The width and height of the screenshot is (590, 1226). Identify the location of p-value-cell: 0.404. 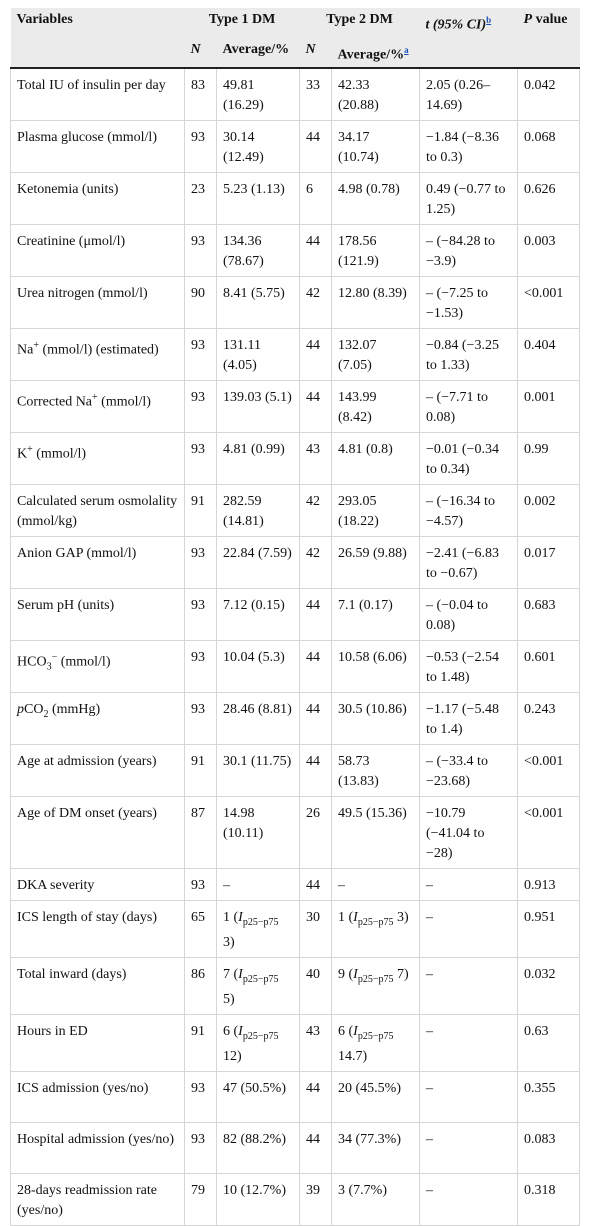
(548, 355).